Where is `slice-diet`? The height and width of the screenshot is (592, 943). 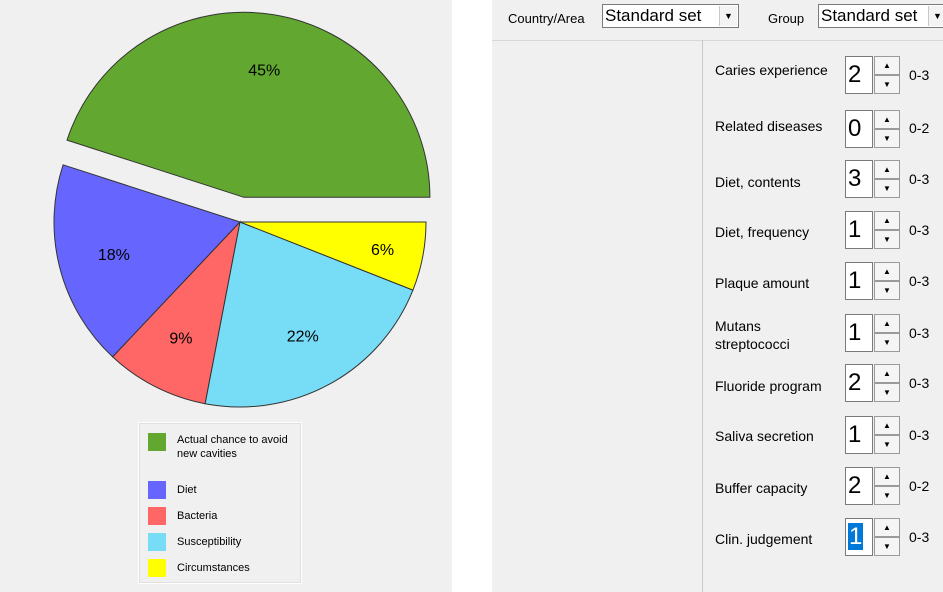 slice-diet is located at coordinates (147, 261).